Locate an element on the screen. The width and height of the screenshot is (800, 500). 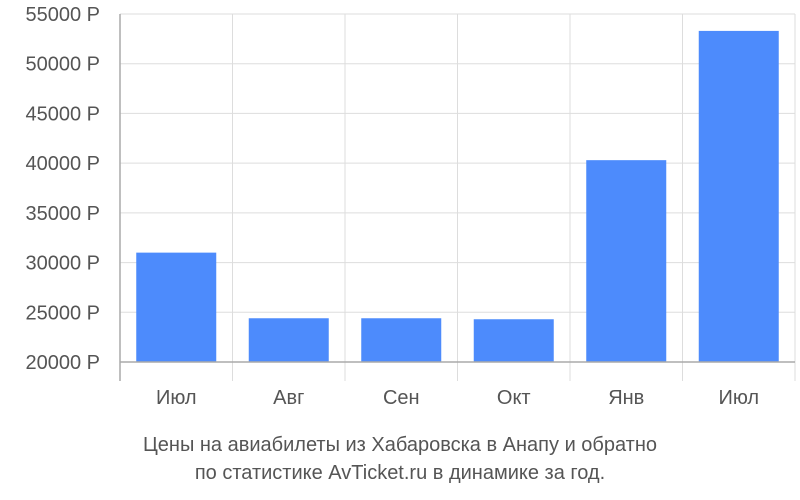
y-tick-label: 30000 Р is located at coordinates (62, 264).